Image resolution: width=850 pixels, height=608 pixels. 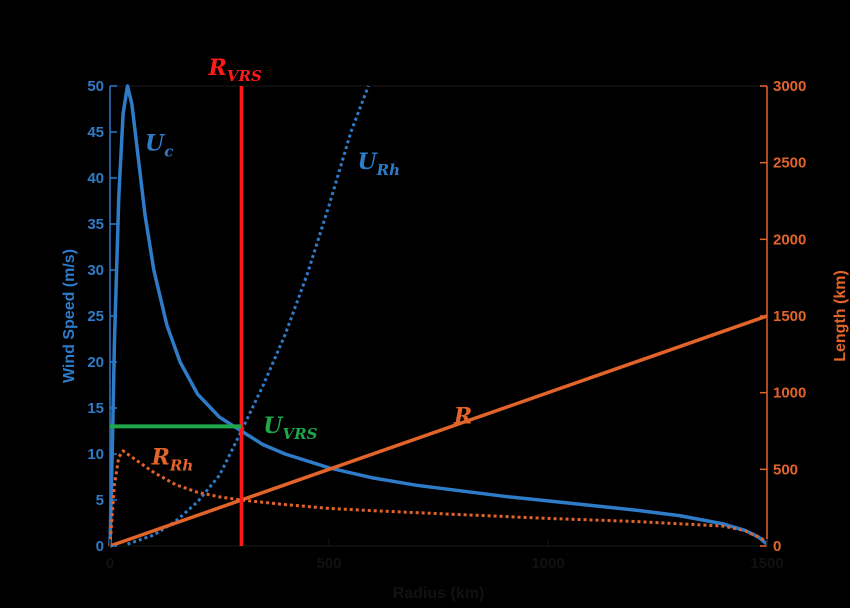 What do you see at coordinates (789, 163) in the screenshot?
I see `y-right-tick-label: 2500` at bounding box center [789, 163].